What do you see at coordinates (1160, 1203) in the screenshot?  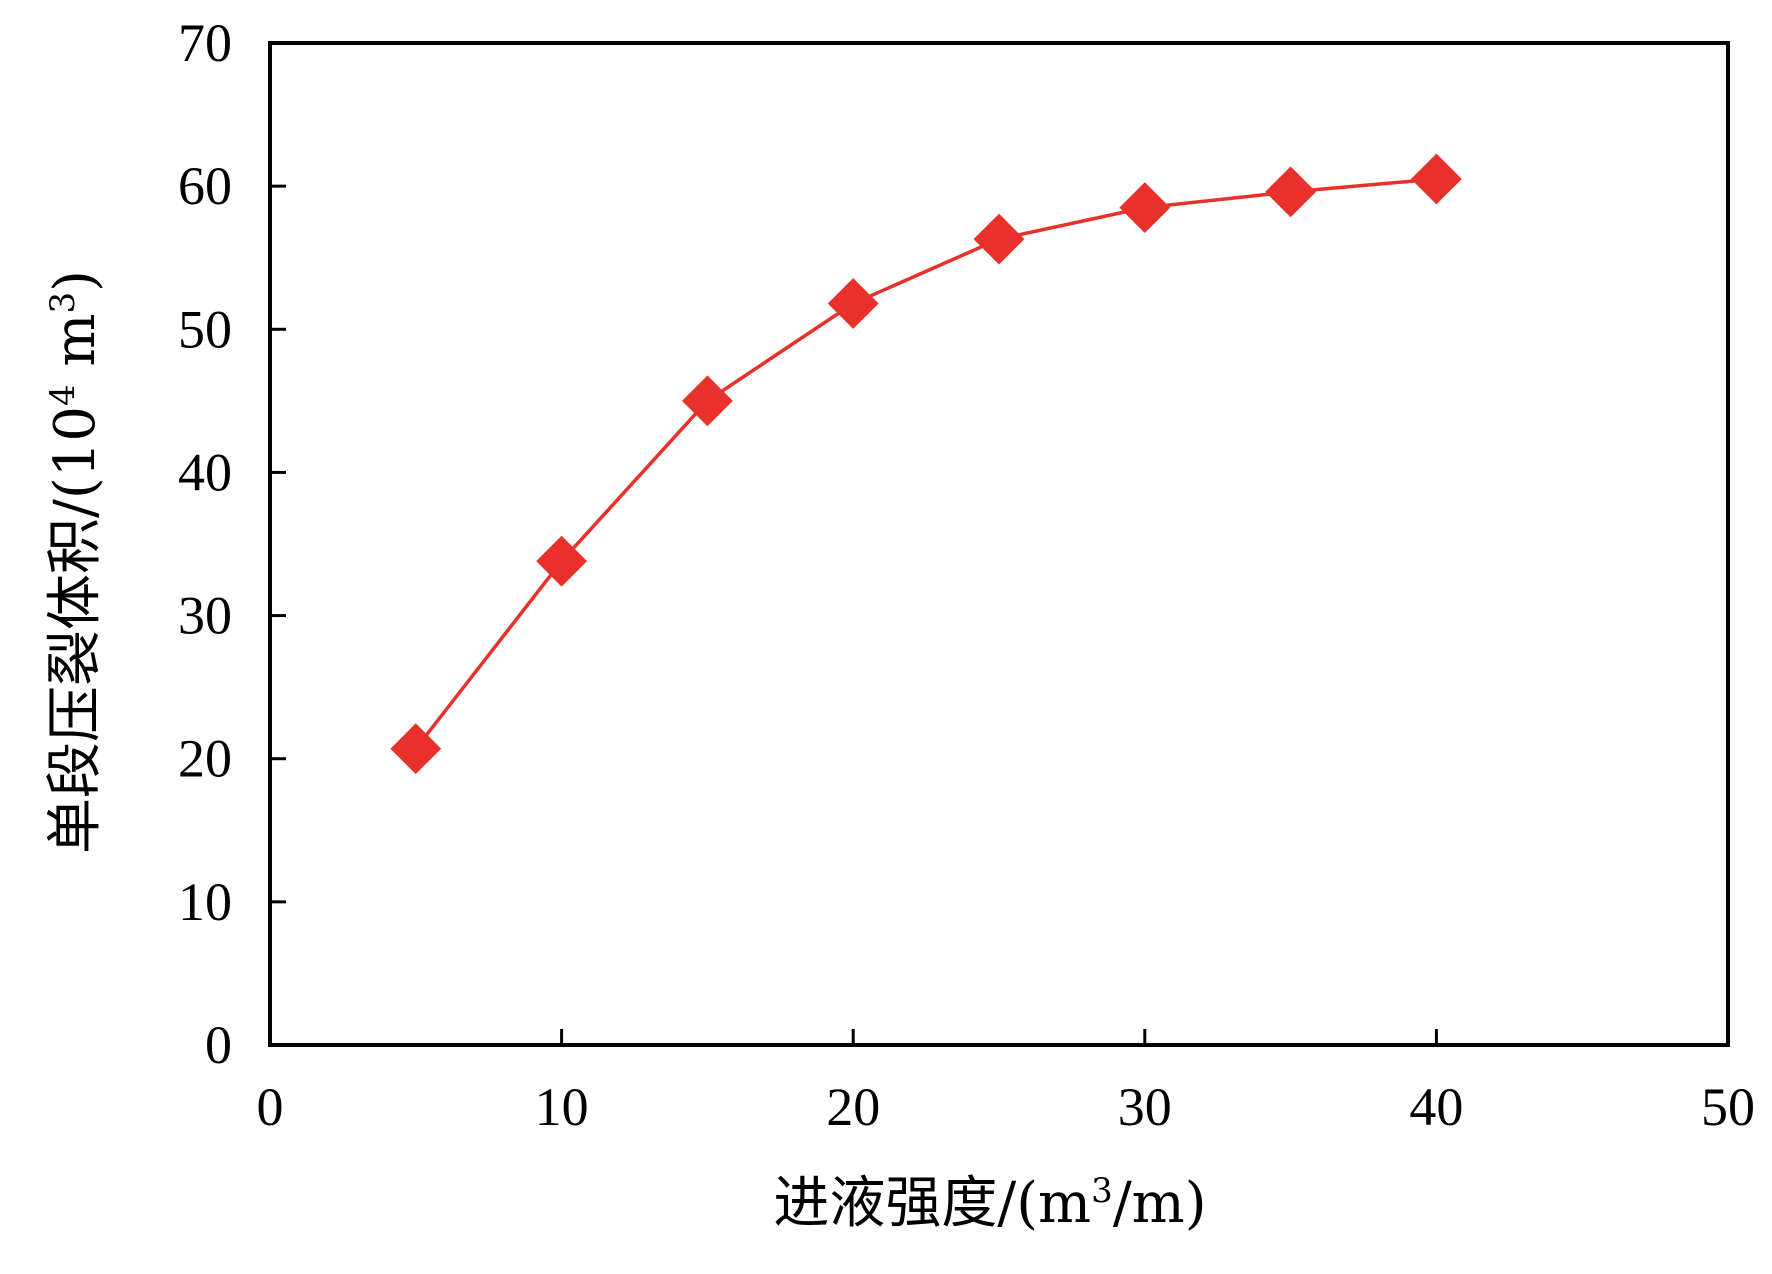 I see `x-axis-title-tail: /m)` at bounding box center [1160, 1203].